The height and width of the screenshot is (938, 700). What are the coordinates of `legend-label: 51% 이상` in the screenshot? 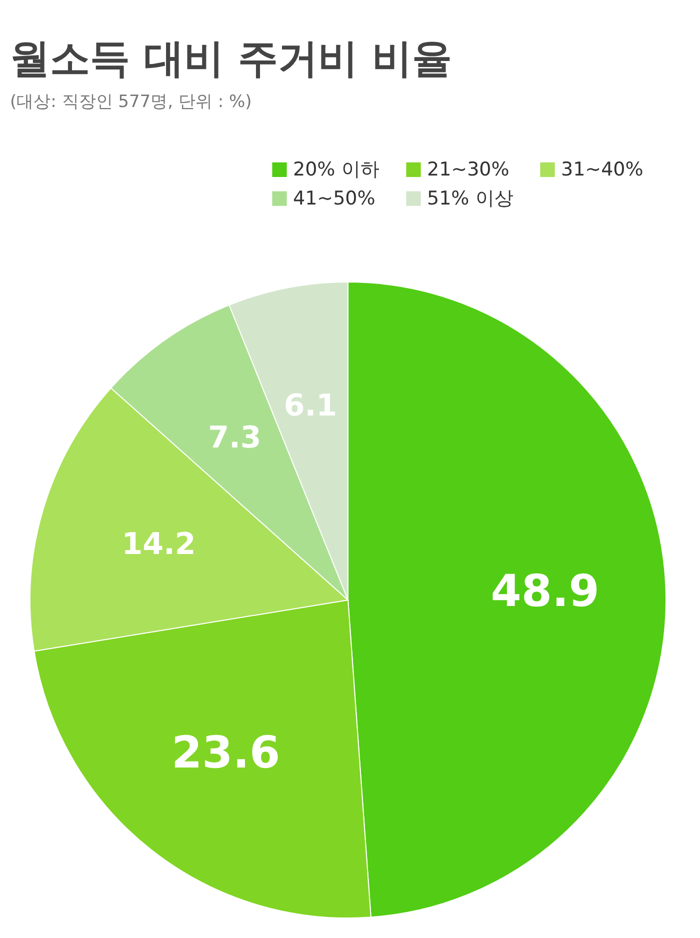 It's located at (470, 199).